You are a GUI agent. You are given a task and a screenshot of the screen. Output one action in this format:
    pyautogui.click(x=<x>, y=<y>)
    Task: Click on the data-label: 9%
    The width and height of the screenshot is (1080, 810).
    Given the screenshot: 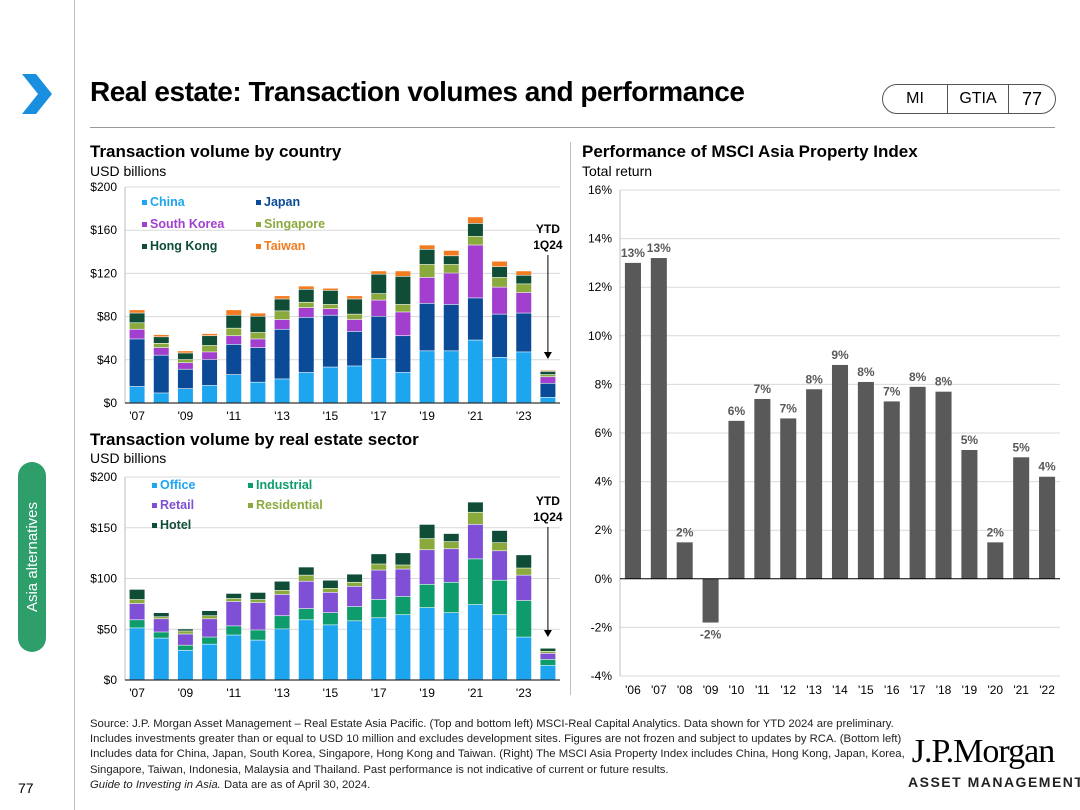 What is the action you would take?
    pyautogui.click(x=840, y=355)
    